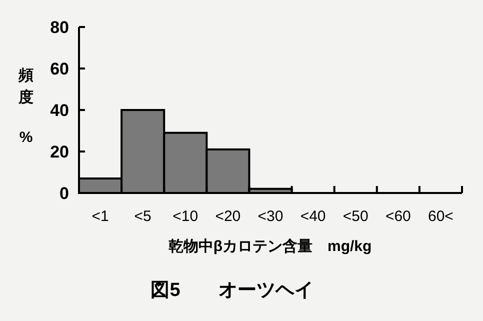 This screenshot has width=483, height=321. What do you see at coordinates (398, 216) in the screenshot?
I see `x-tick-label: <60` at bounding box center [398, 216].